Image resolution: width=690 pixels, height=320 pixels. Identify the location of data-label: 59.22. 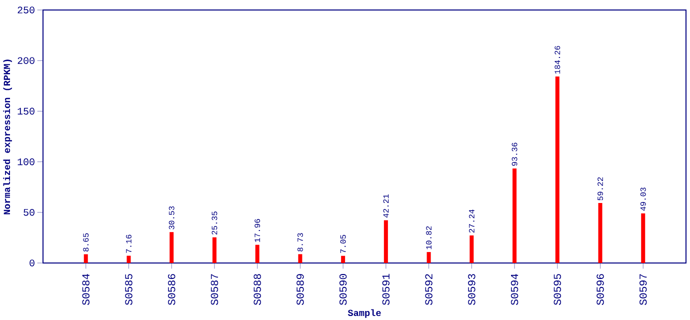
(600, 188).